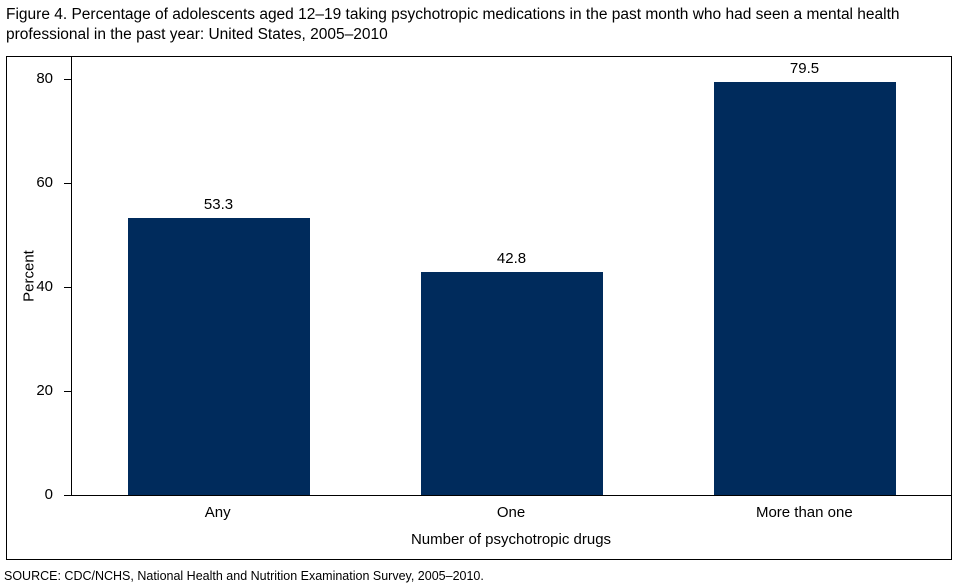 This screenshot has width=960, height=588. What do you see at coordinates (511, 512) in the screenshot?
I see `category-label: One` at bounding box center [511, 512].